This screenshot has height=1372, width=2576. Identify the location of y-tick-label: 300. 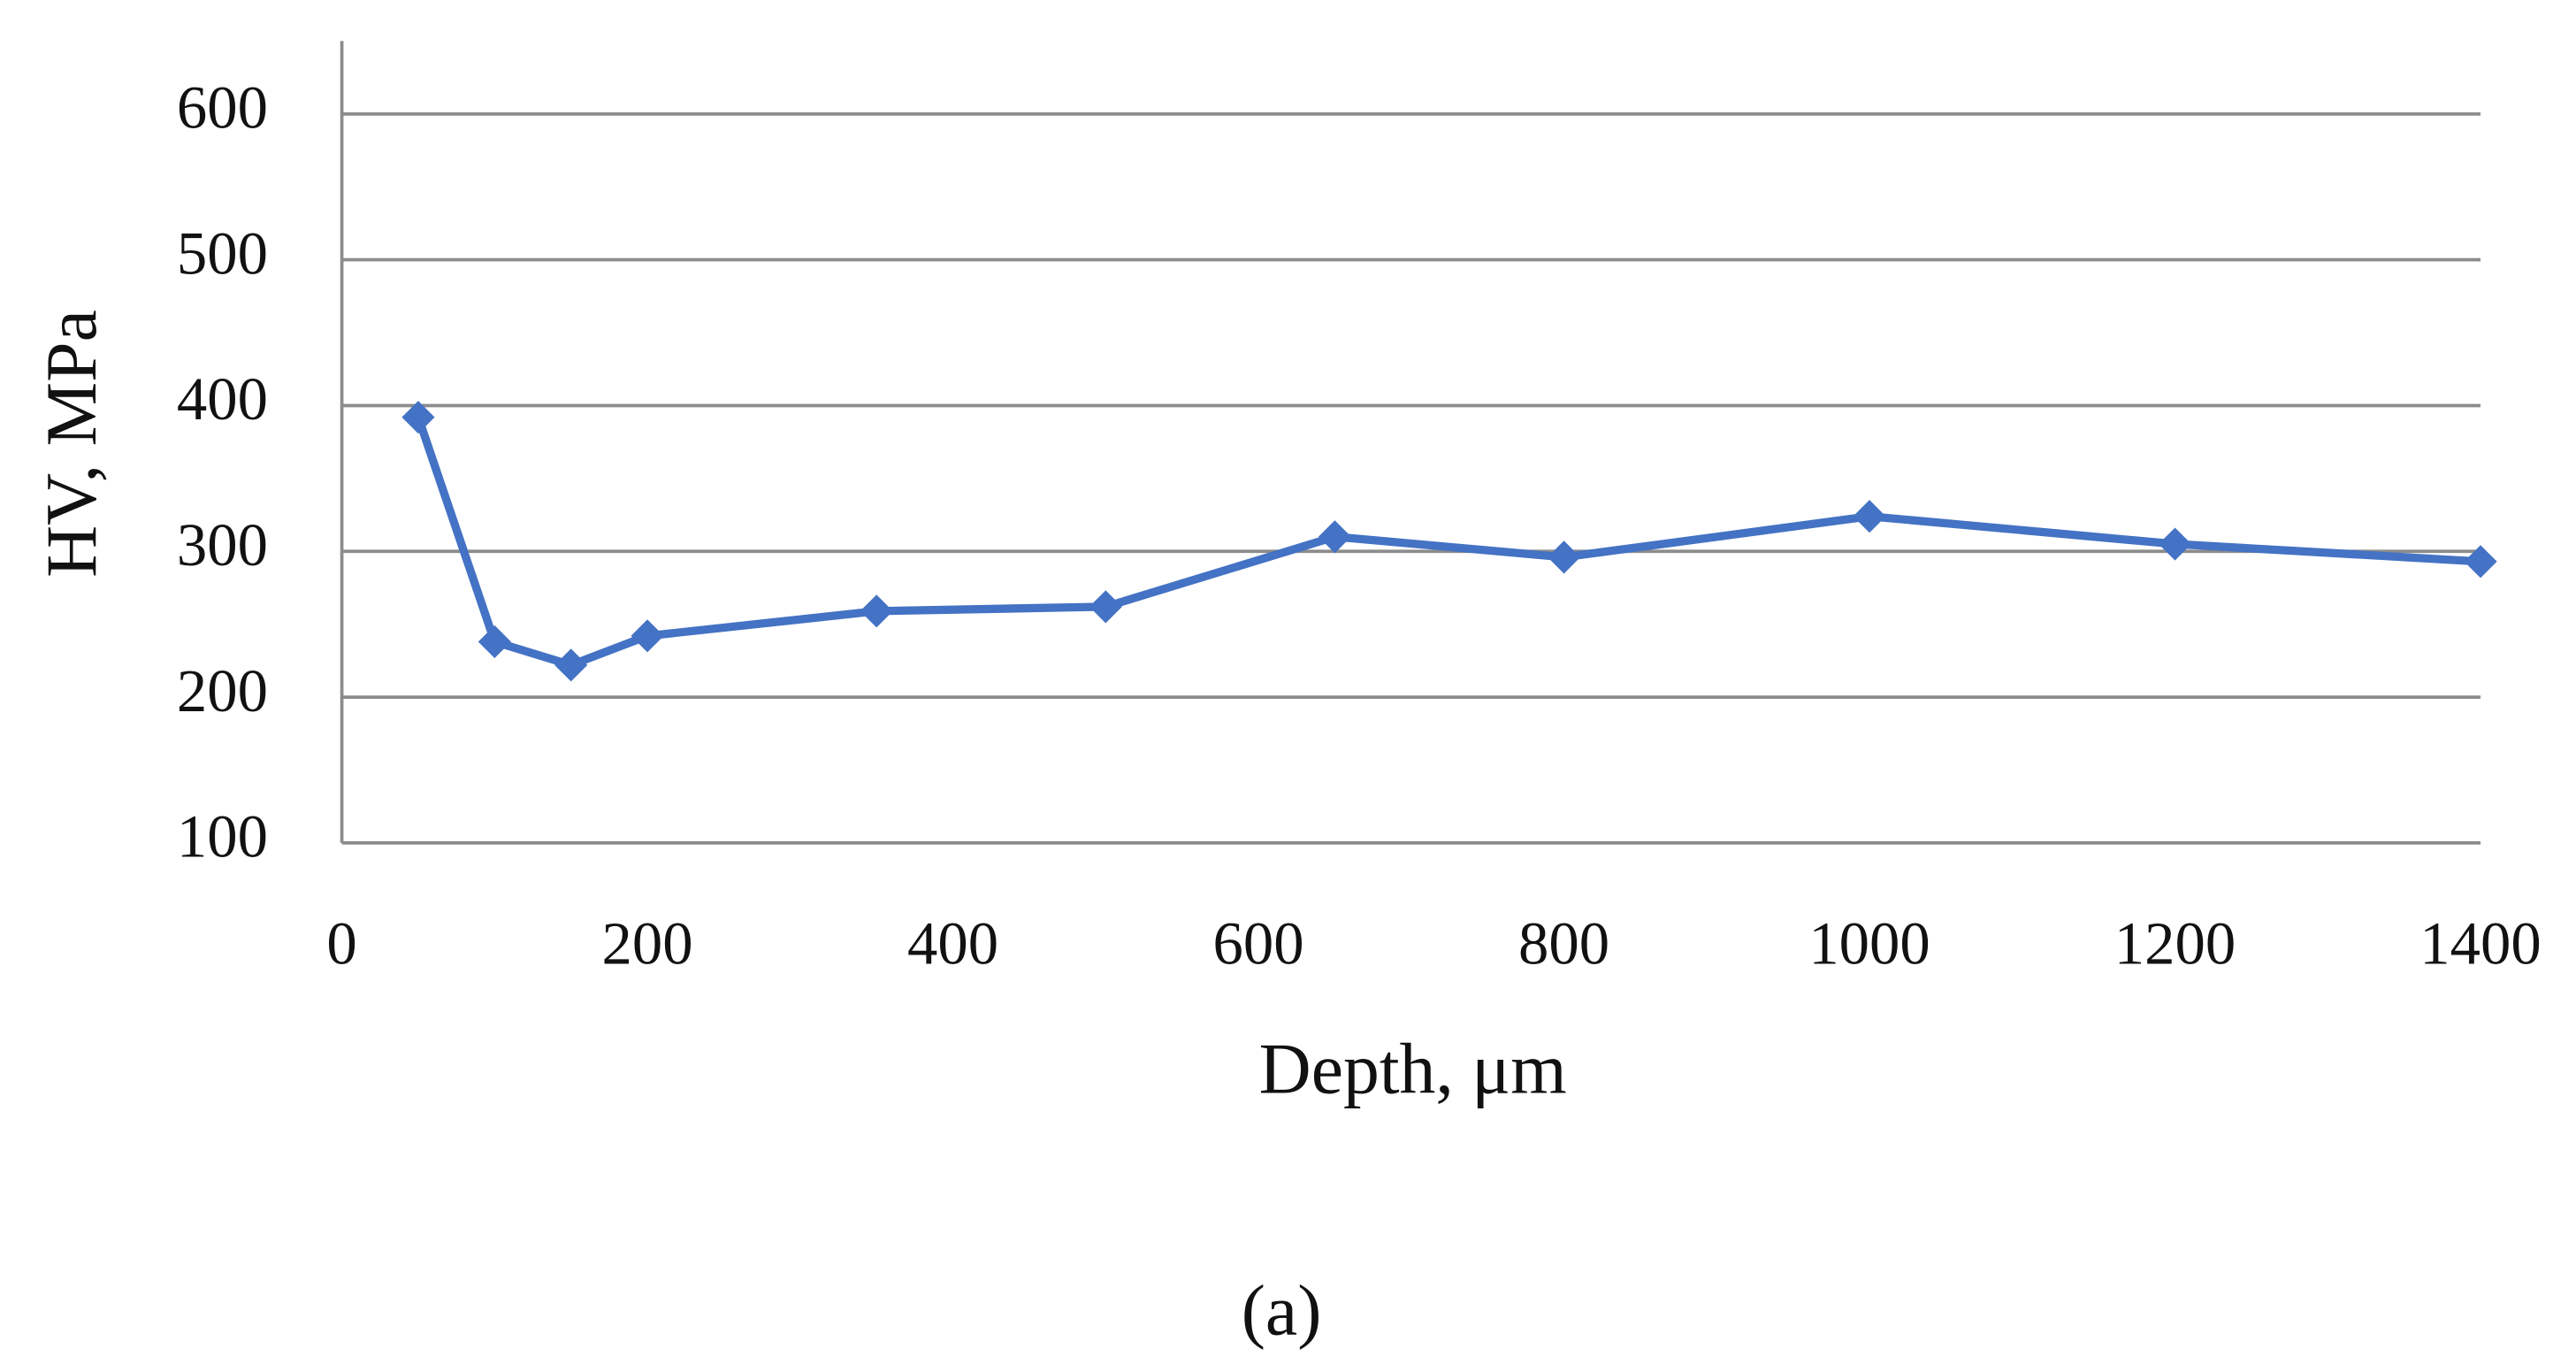
(222, 545).